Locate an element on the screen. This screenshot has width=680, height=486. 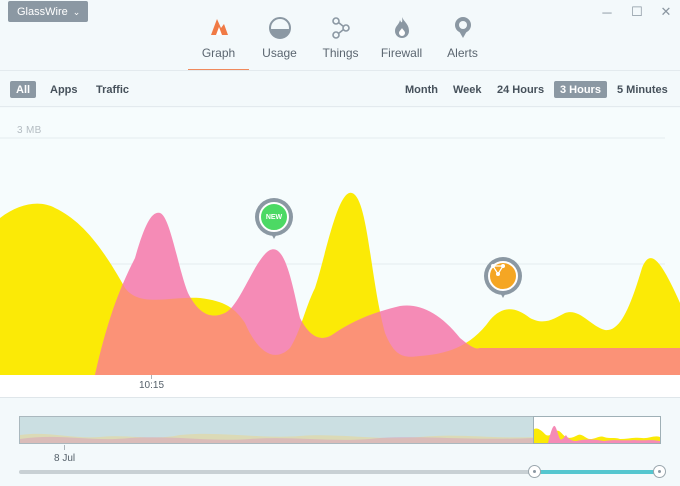
tab-firewall: Firewall is located at coordinates (401, 43).